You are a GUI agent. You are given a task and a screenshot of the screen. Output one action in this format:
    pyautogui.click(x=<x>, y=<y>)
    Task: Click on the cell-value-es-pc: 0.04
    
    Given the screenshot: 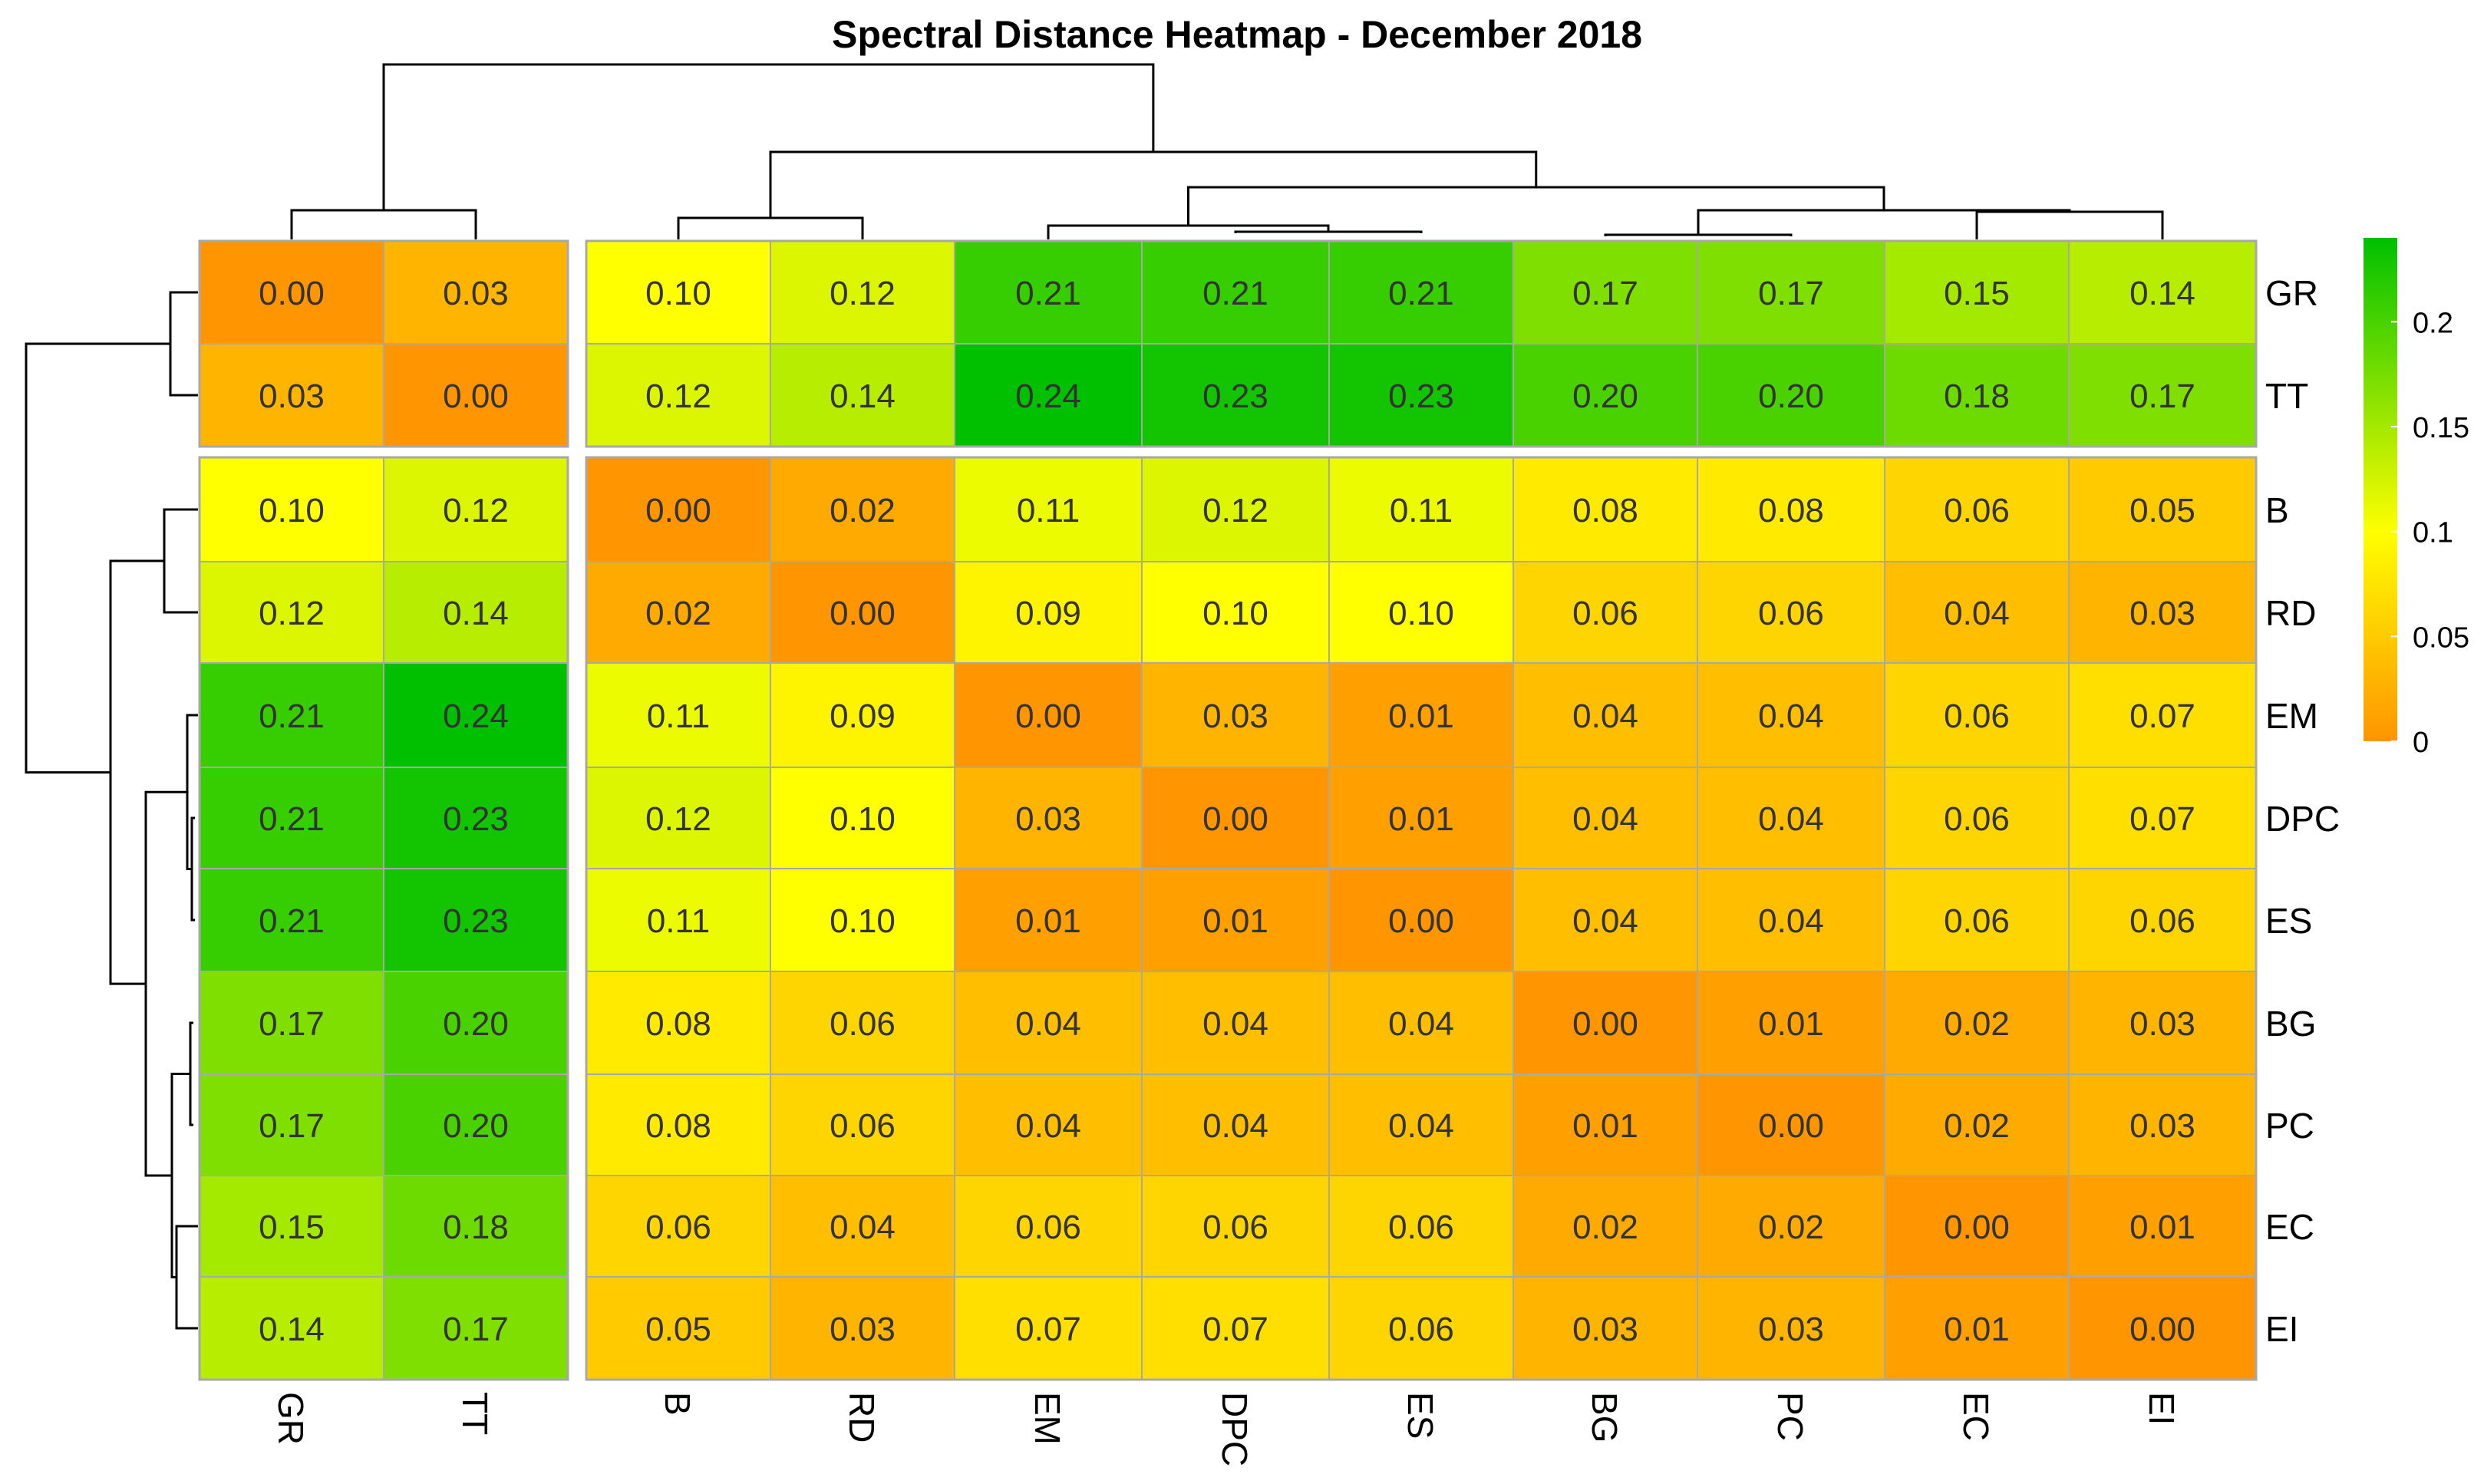 What is the action you would take?
    pyautogui.click(x=1791, y=921)
    